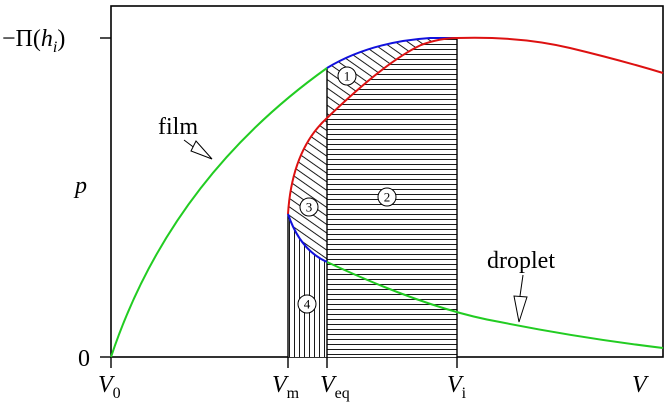 The image size is (670, 409). What do you see at coordinates (286, 387) in the screenshot?
I see `vm-label: Vm` at bounding box center [286, 387].